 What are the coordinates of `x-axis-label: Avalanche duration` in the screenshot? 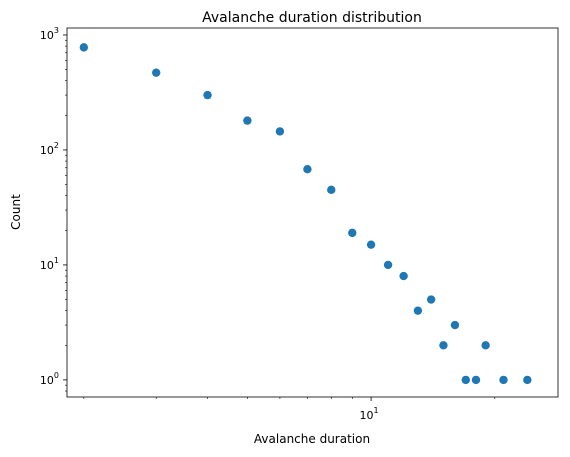 It's located at (312, 439).